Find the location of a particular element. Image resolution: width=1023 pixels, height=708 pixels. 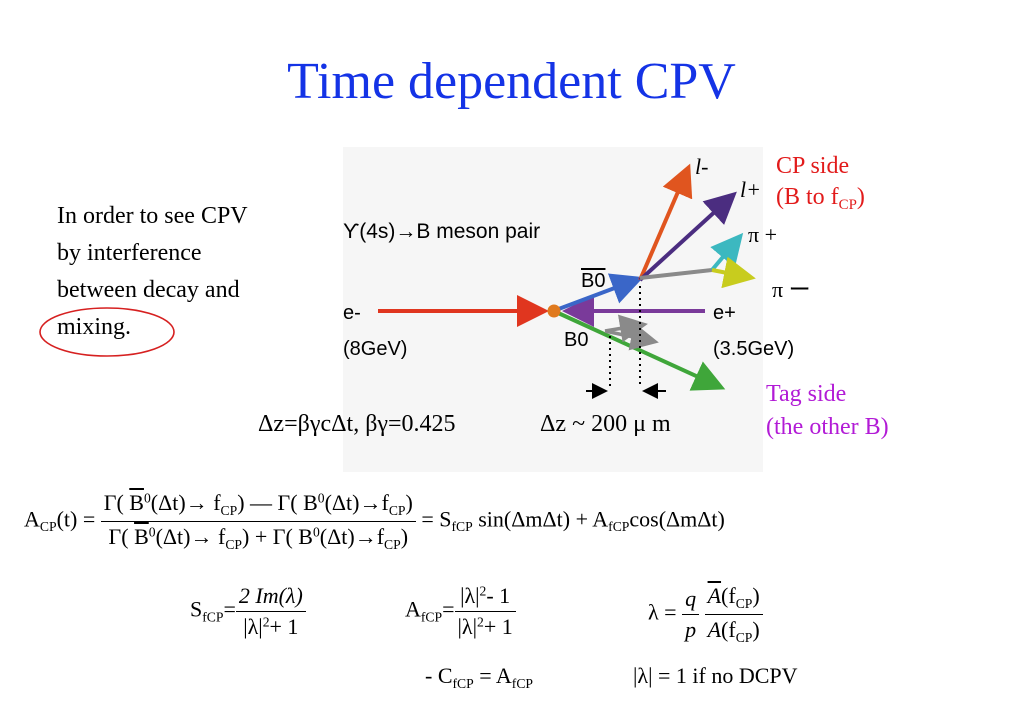

b0-label: B0 is located at coordinates (576, 340).